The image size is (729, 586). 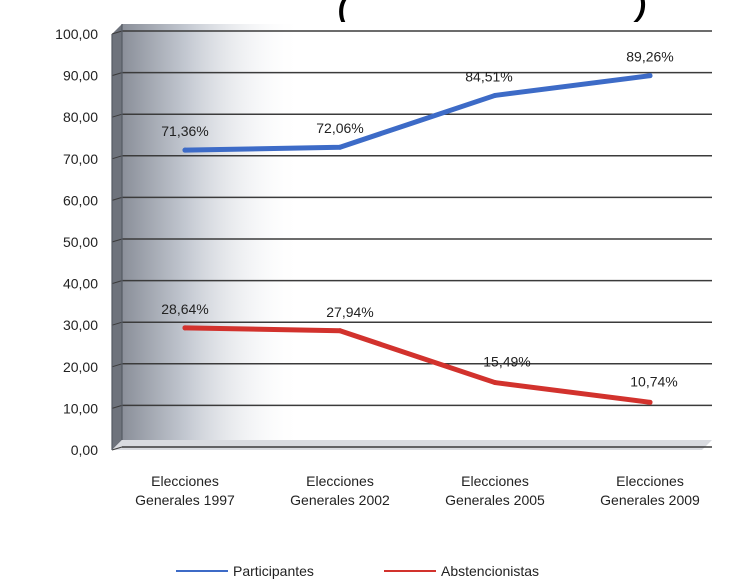 I want to click on y-tick-label: 60,00, so click(x=80, y=200).